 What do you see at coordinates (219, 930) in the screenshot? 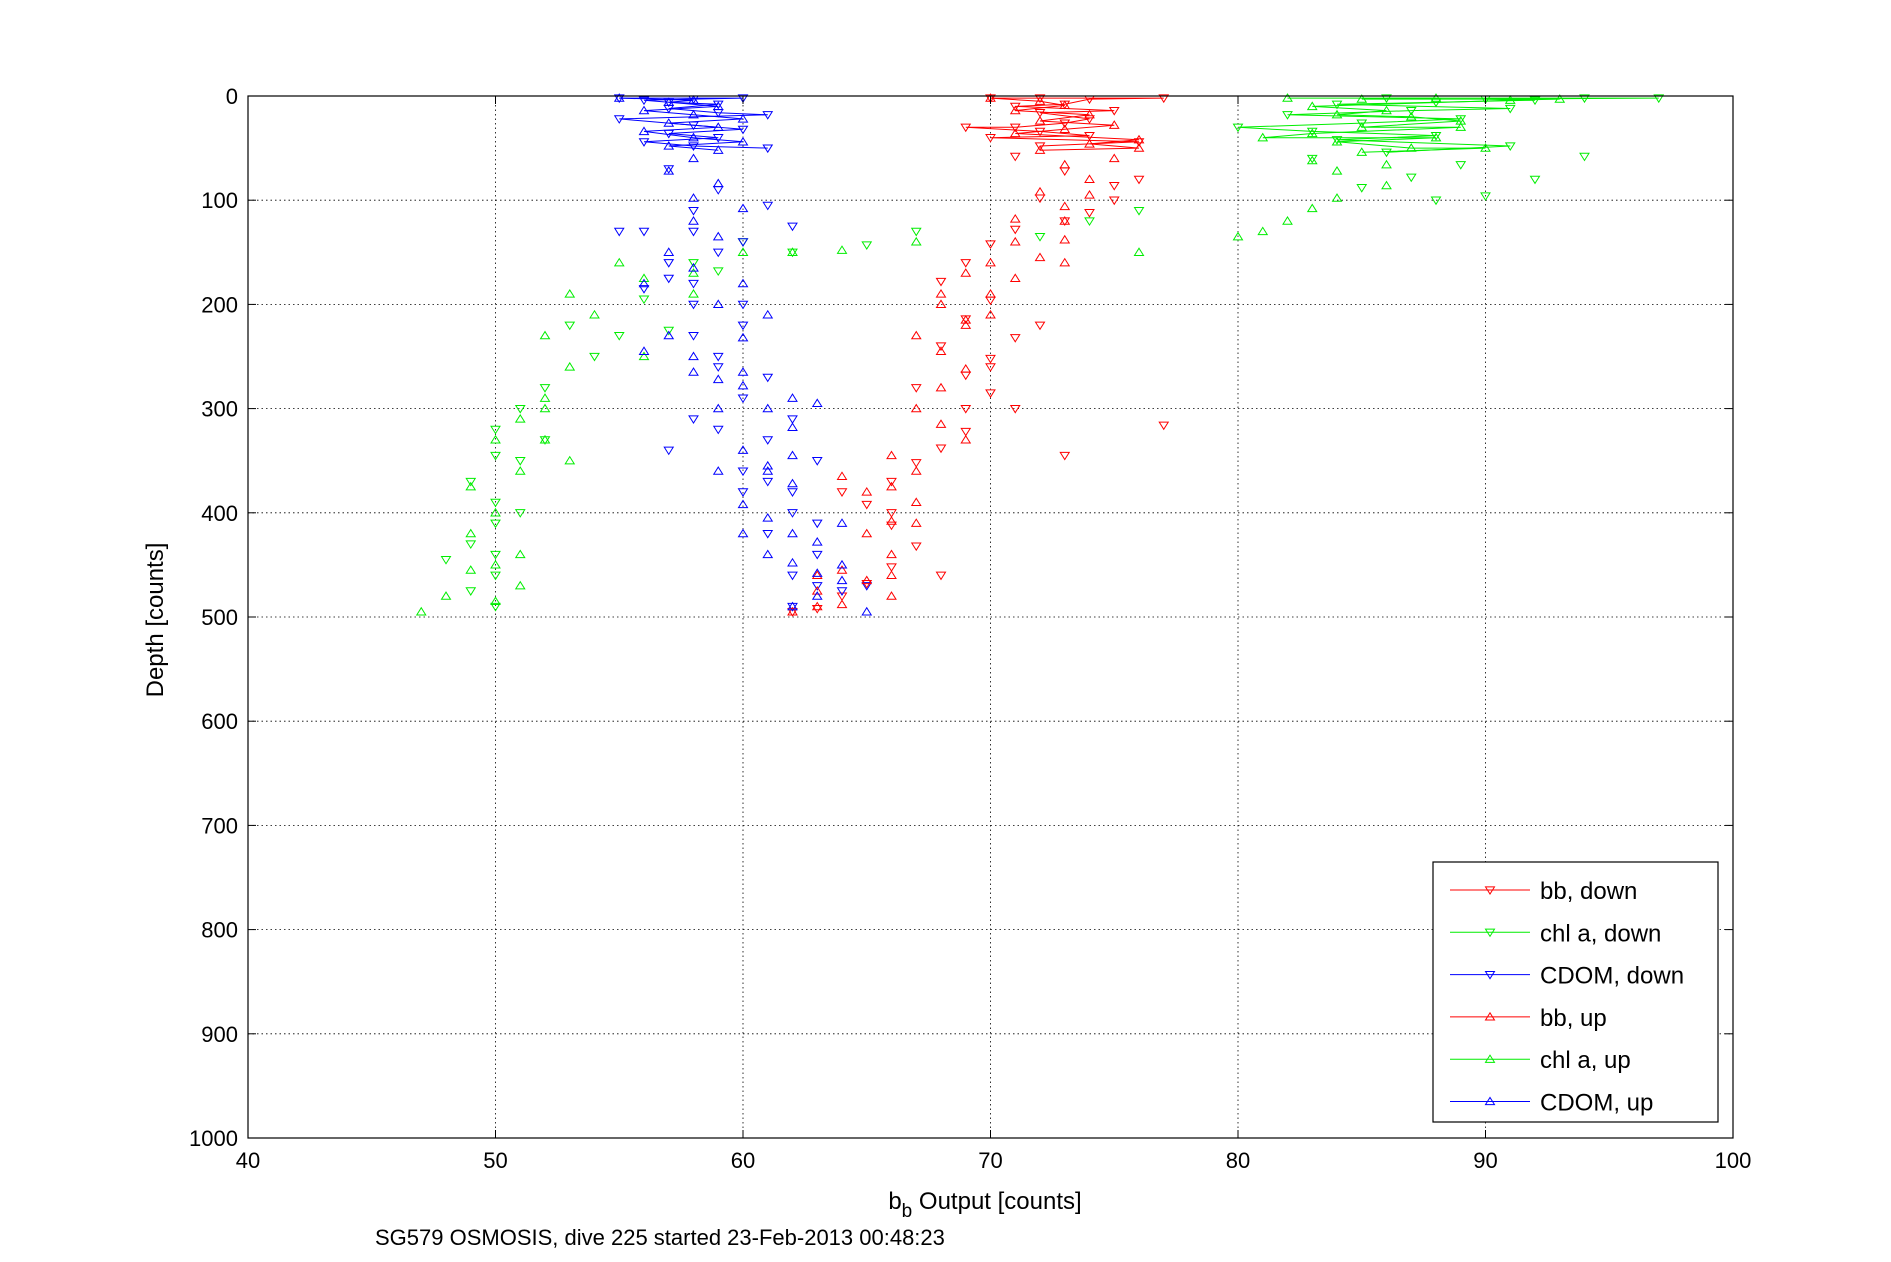
I see `y-tick-label: 800` at bounding box center [219, 930].